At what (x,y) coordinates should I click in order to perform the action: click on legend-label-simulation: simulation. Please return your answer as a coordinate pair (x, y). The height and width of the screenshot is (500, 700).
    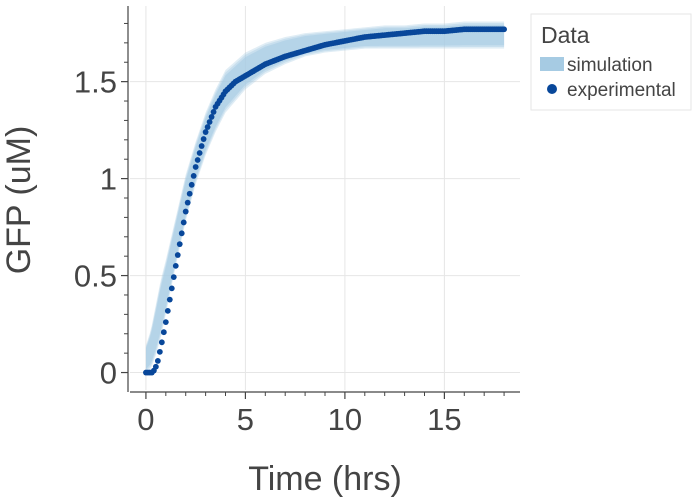
    Looking at the image, I should click on (610, 65).